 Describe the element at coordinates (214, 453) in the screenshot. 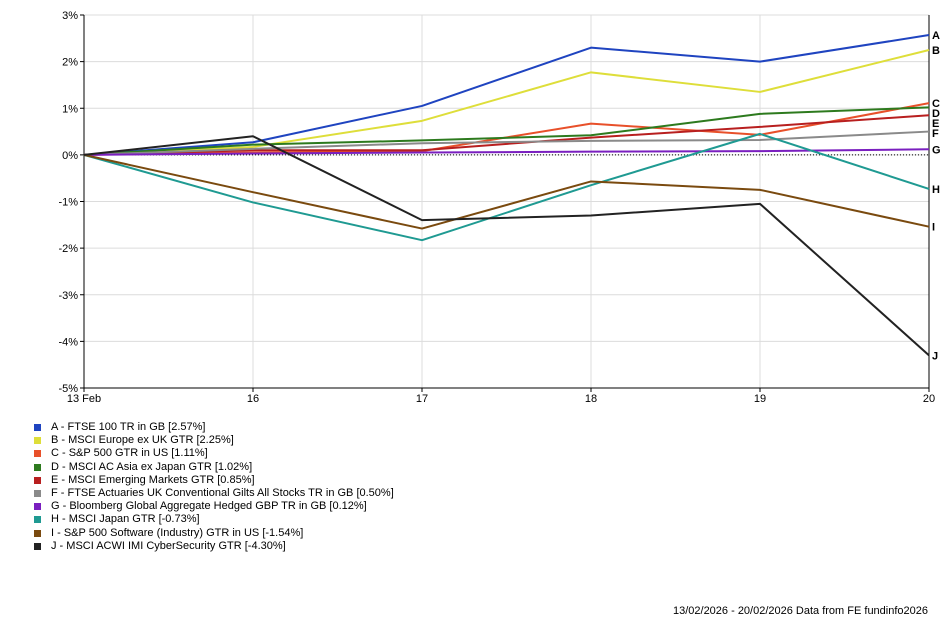

I see `legend-item-c: C - S&P 500 GTR in US [1.11%]` at that location.